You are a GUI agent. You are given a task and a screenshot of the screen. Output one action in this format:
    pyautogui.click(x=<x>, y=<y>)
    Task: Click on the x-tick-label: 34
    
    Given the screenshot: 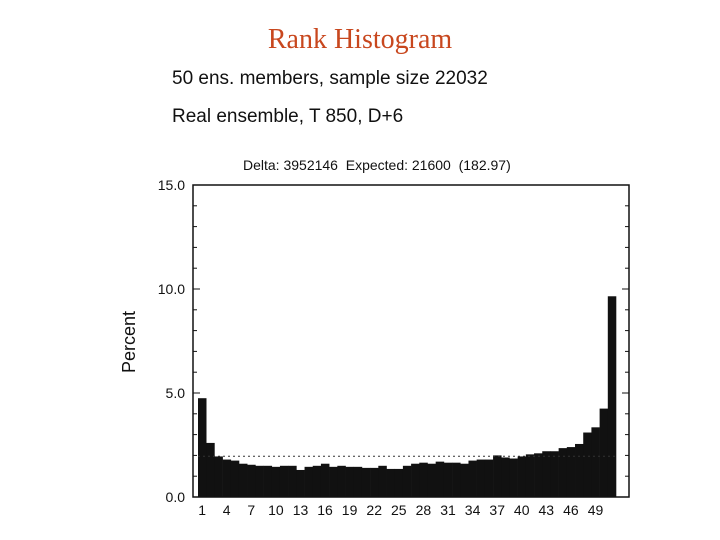 What is the action you would take?
    pyautogui.click(x=473, y=510)
    